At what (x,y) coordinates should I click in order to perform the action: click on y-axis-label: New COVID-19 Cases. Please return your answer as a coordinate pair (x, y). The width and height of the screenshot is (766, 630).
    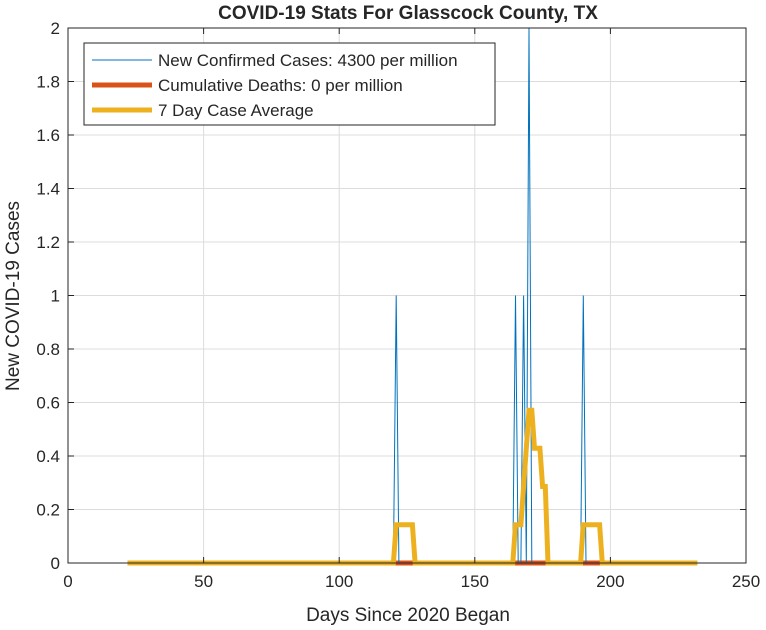
    Looking at the image, I should click on (13, 296).